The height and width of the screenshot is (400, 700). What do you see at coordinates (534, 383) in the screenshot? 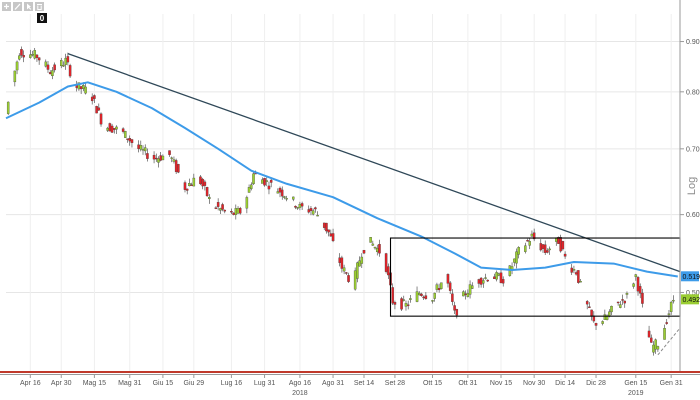
I see `x-tick-label: Nov 30` at bounding box center [534, 383].